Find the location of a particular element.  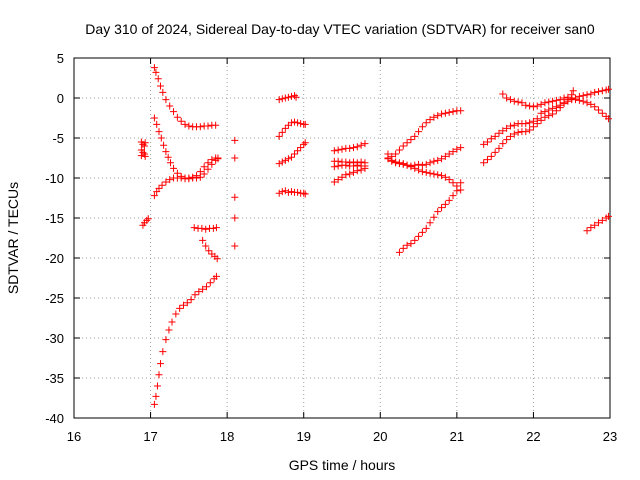

y-axis-label: SDTVAR / TECUs is located at coordinates (13, 238).